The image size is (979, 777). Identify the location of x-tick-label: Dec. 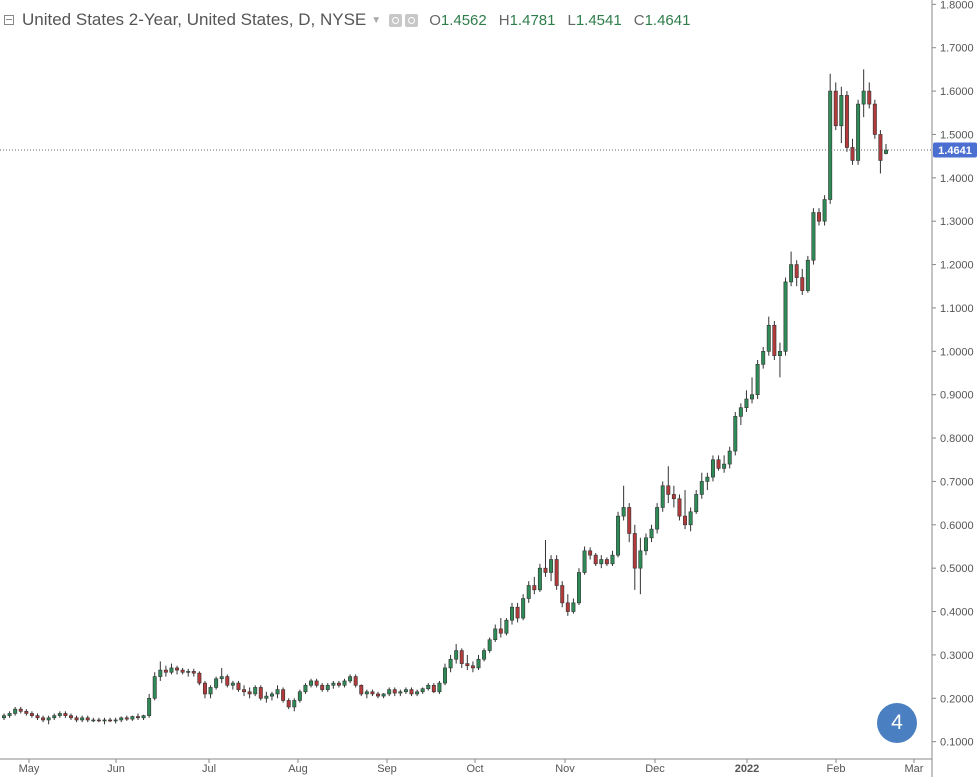
(655, 769).